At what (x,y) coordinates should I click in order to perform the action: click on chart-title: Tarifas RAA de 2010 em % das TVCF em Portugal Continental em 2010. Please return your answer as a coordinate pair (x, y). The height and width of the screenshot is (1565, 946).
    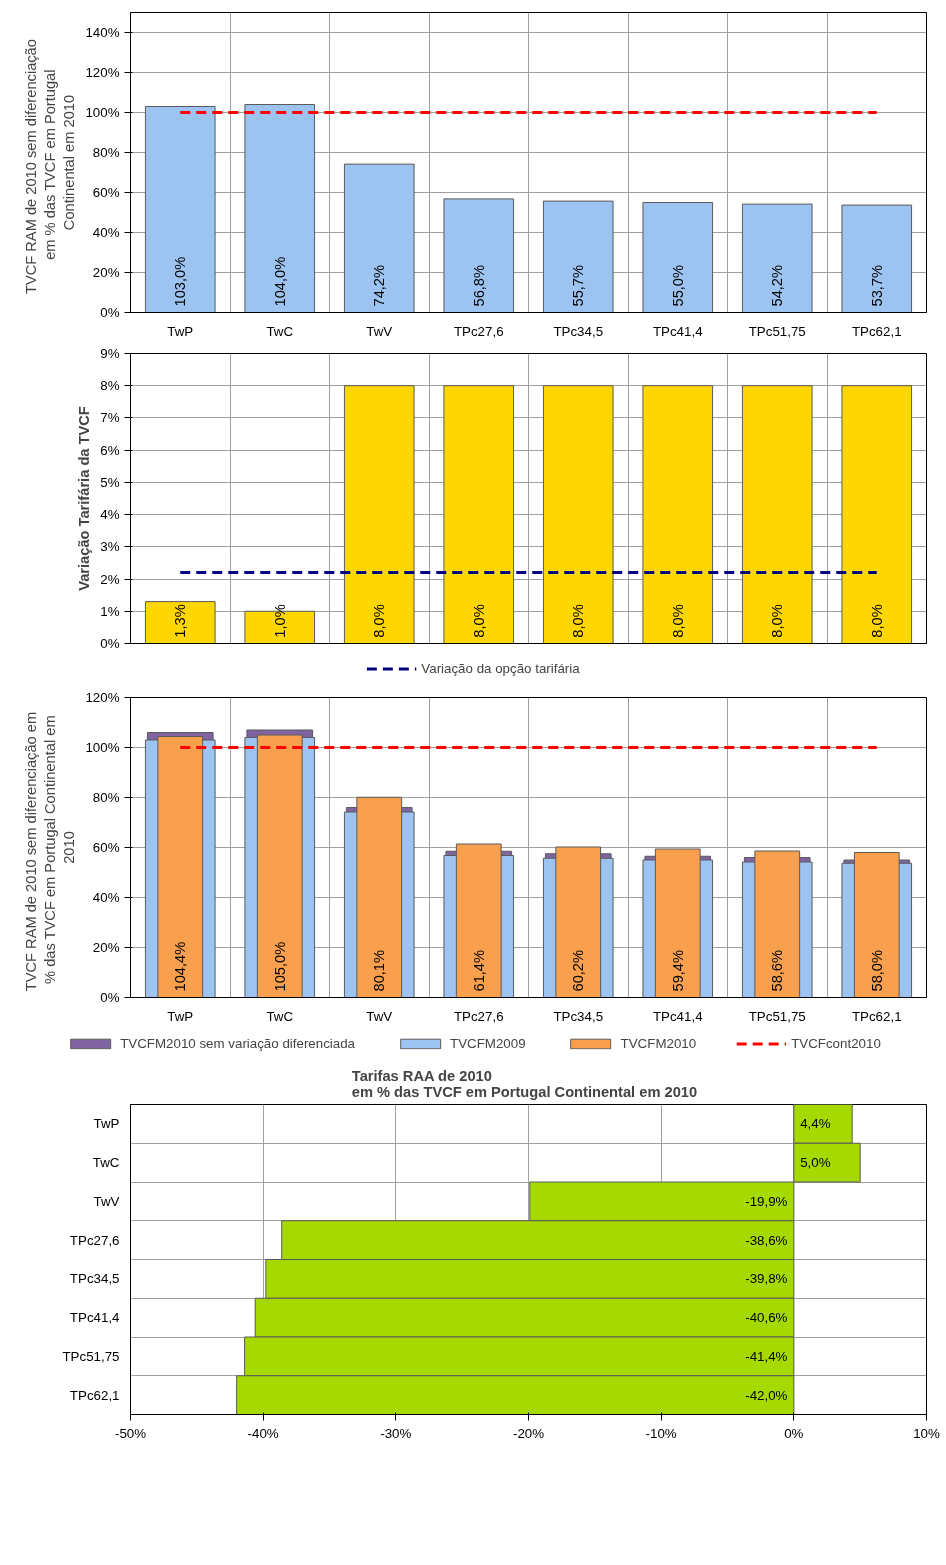
    Looking at the image, I should click on (524, 1083).